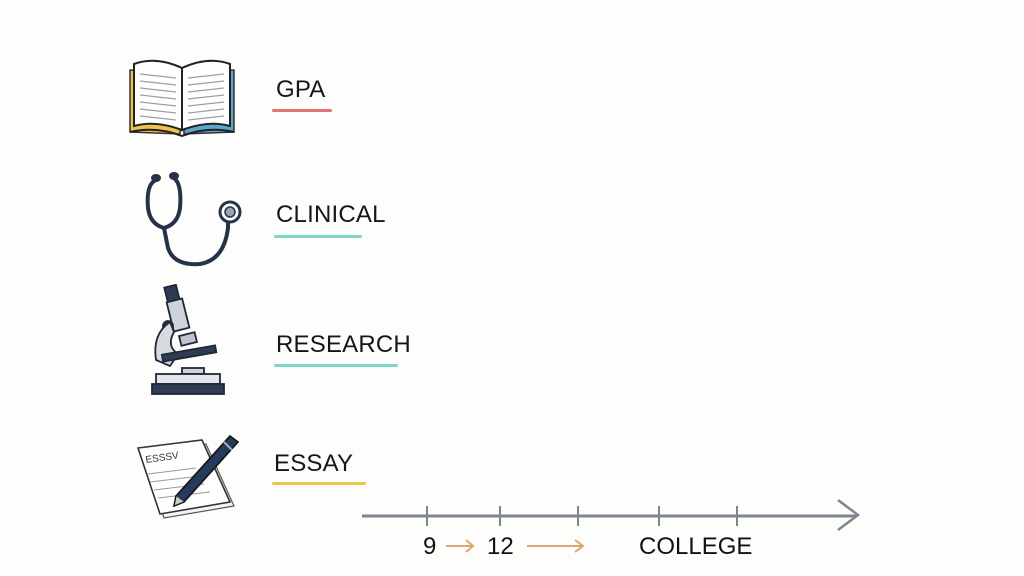  I want to click on timeline-label-mid: 12, so click(500, 546).